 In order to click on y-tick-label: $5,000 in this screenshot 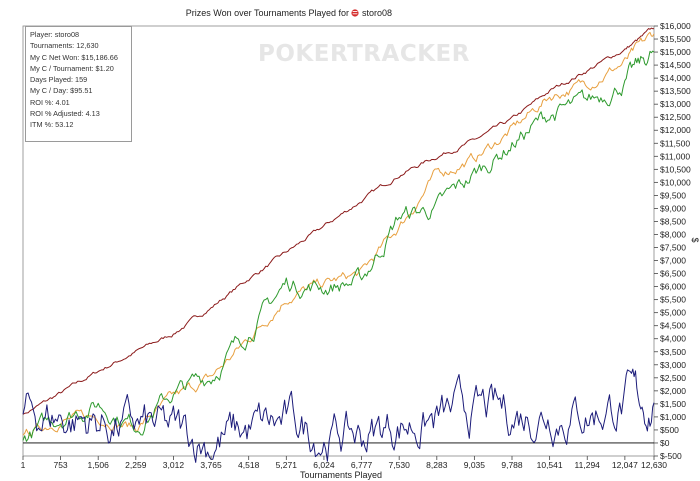, I will do `click(673, 313)`.